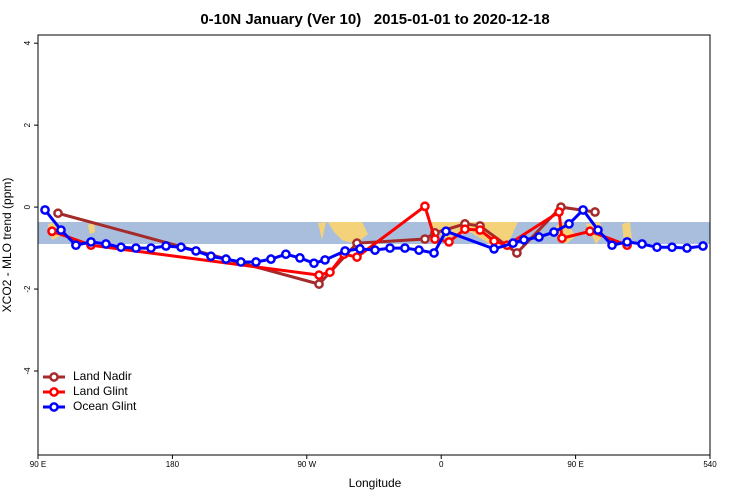 The height and width of the screenshot is (500, 750). I want to click on x-tick-label: 90 W, so click(306, 464).